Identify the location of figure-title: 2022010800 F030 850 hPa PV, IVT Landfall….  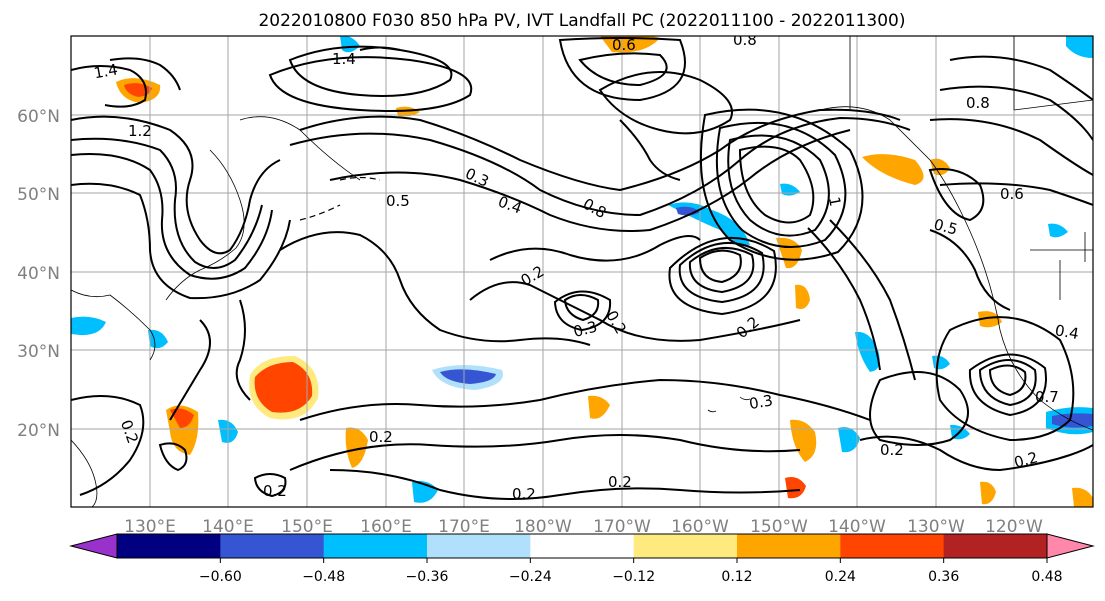
(581, 21).